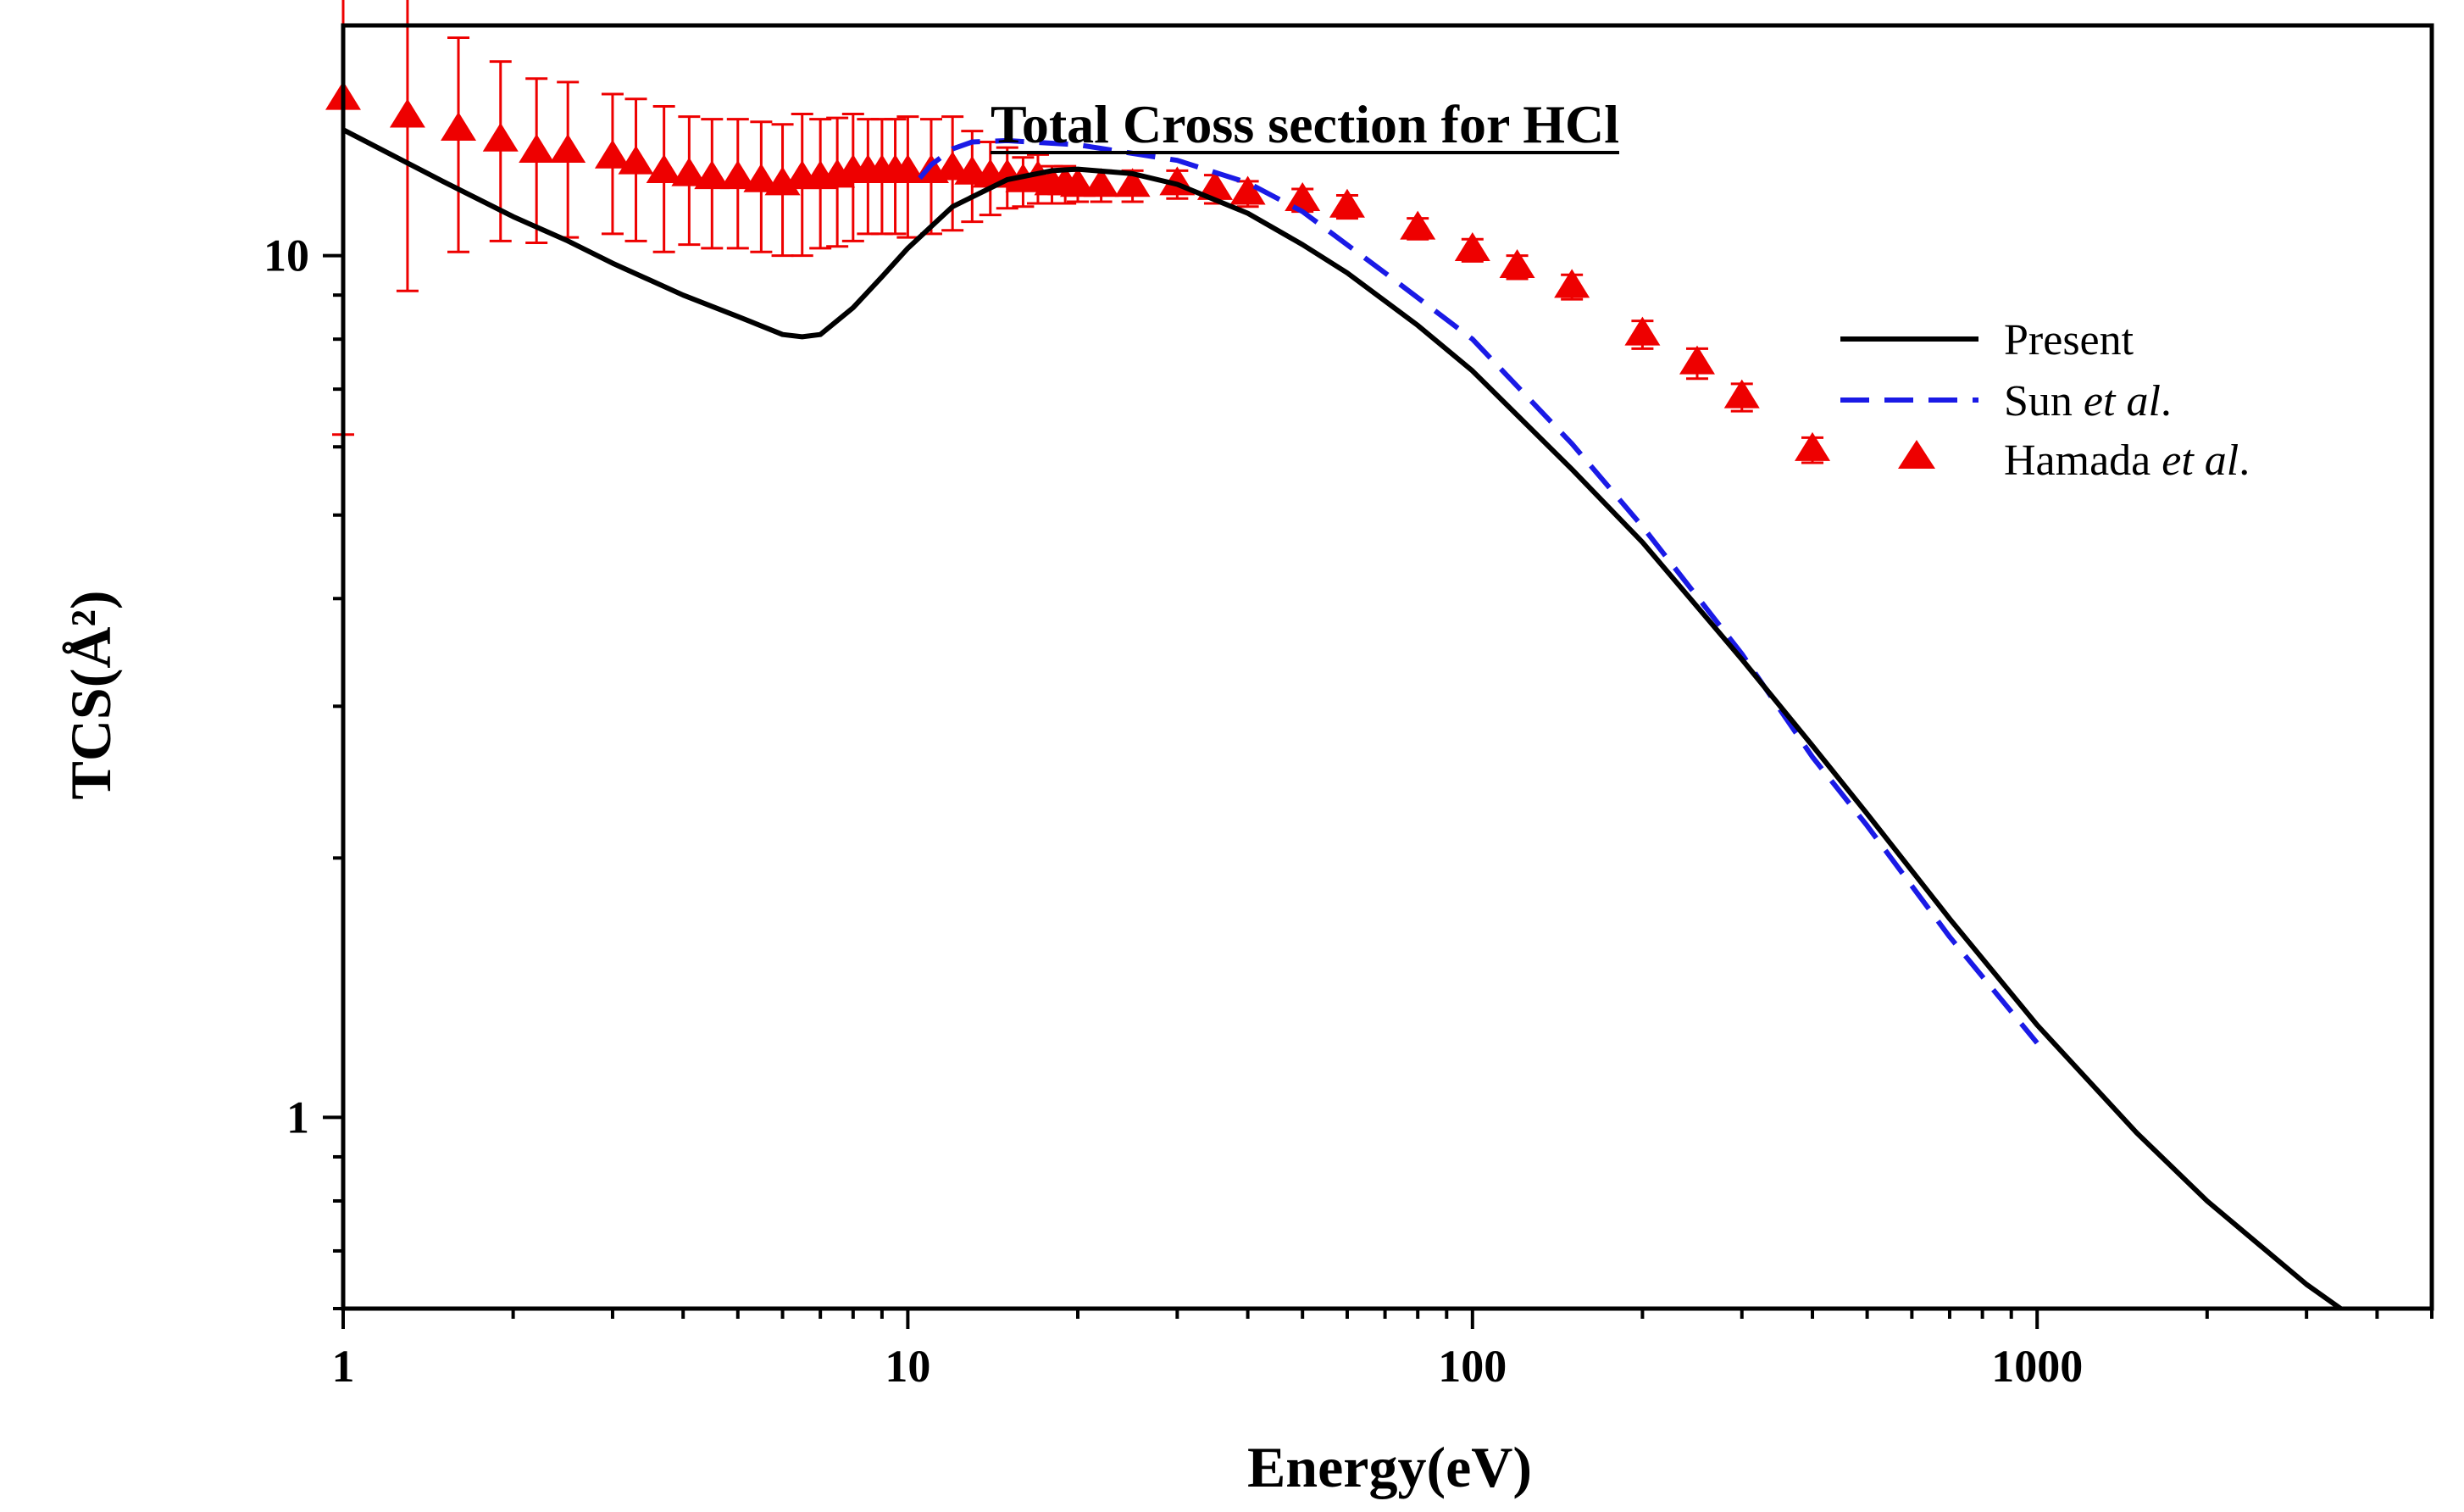 This screenshot has width=2464, height=1512. What do you see at coordinates (287, 256) in the screenshot?
I see `y-tick-label: 10` at bounding box center [287, 256].